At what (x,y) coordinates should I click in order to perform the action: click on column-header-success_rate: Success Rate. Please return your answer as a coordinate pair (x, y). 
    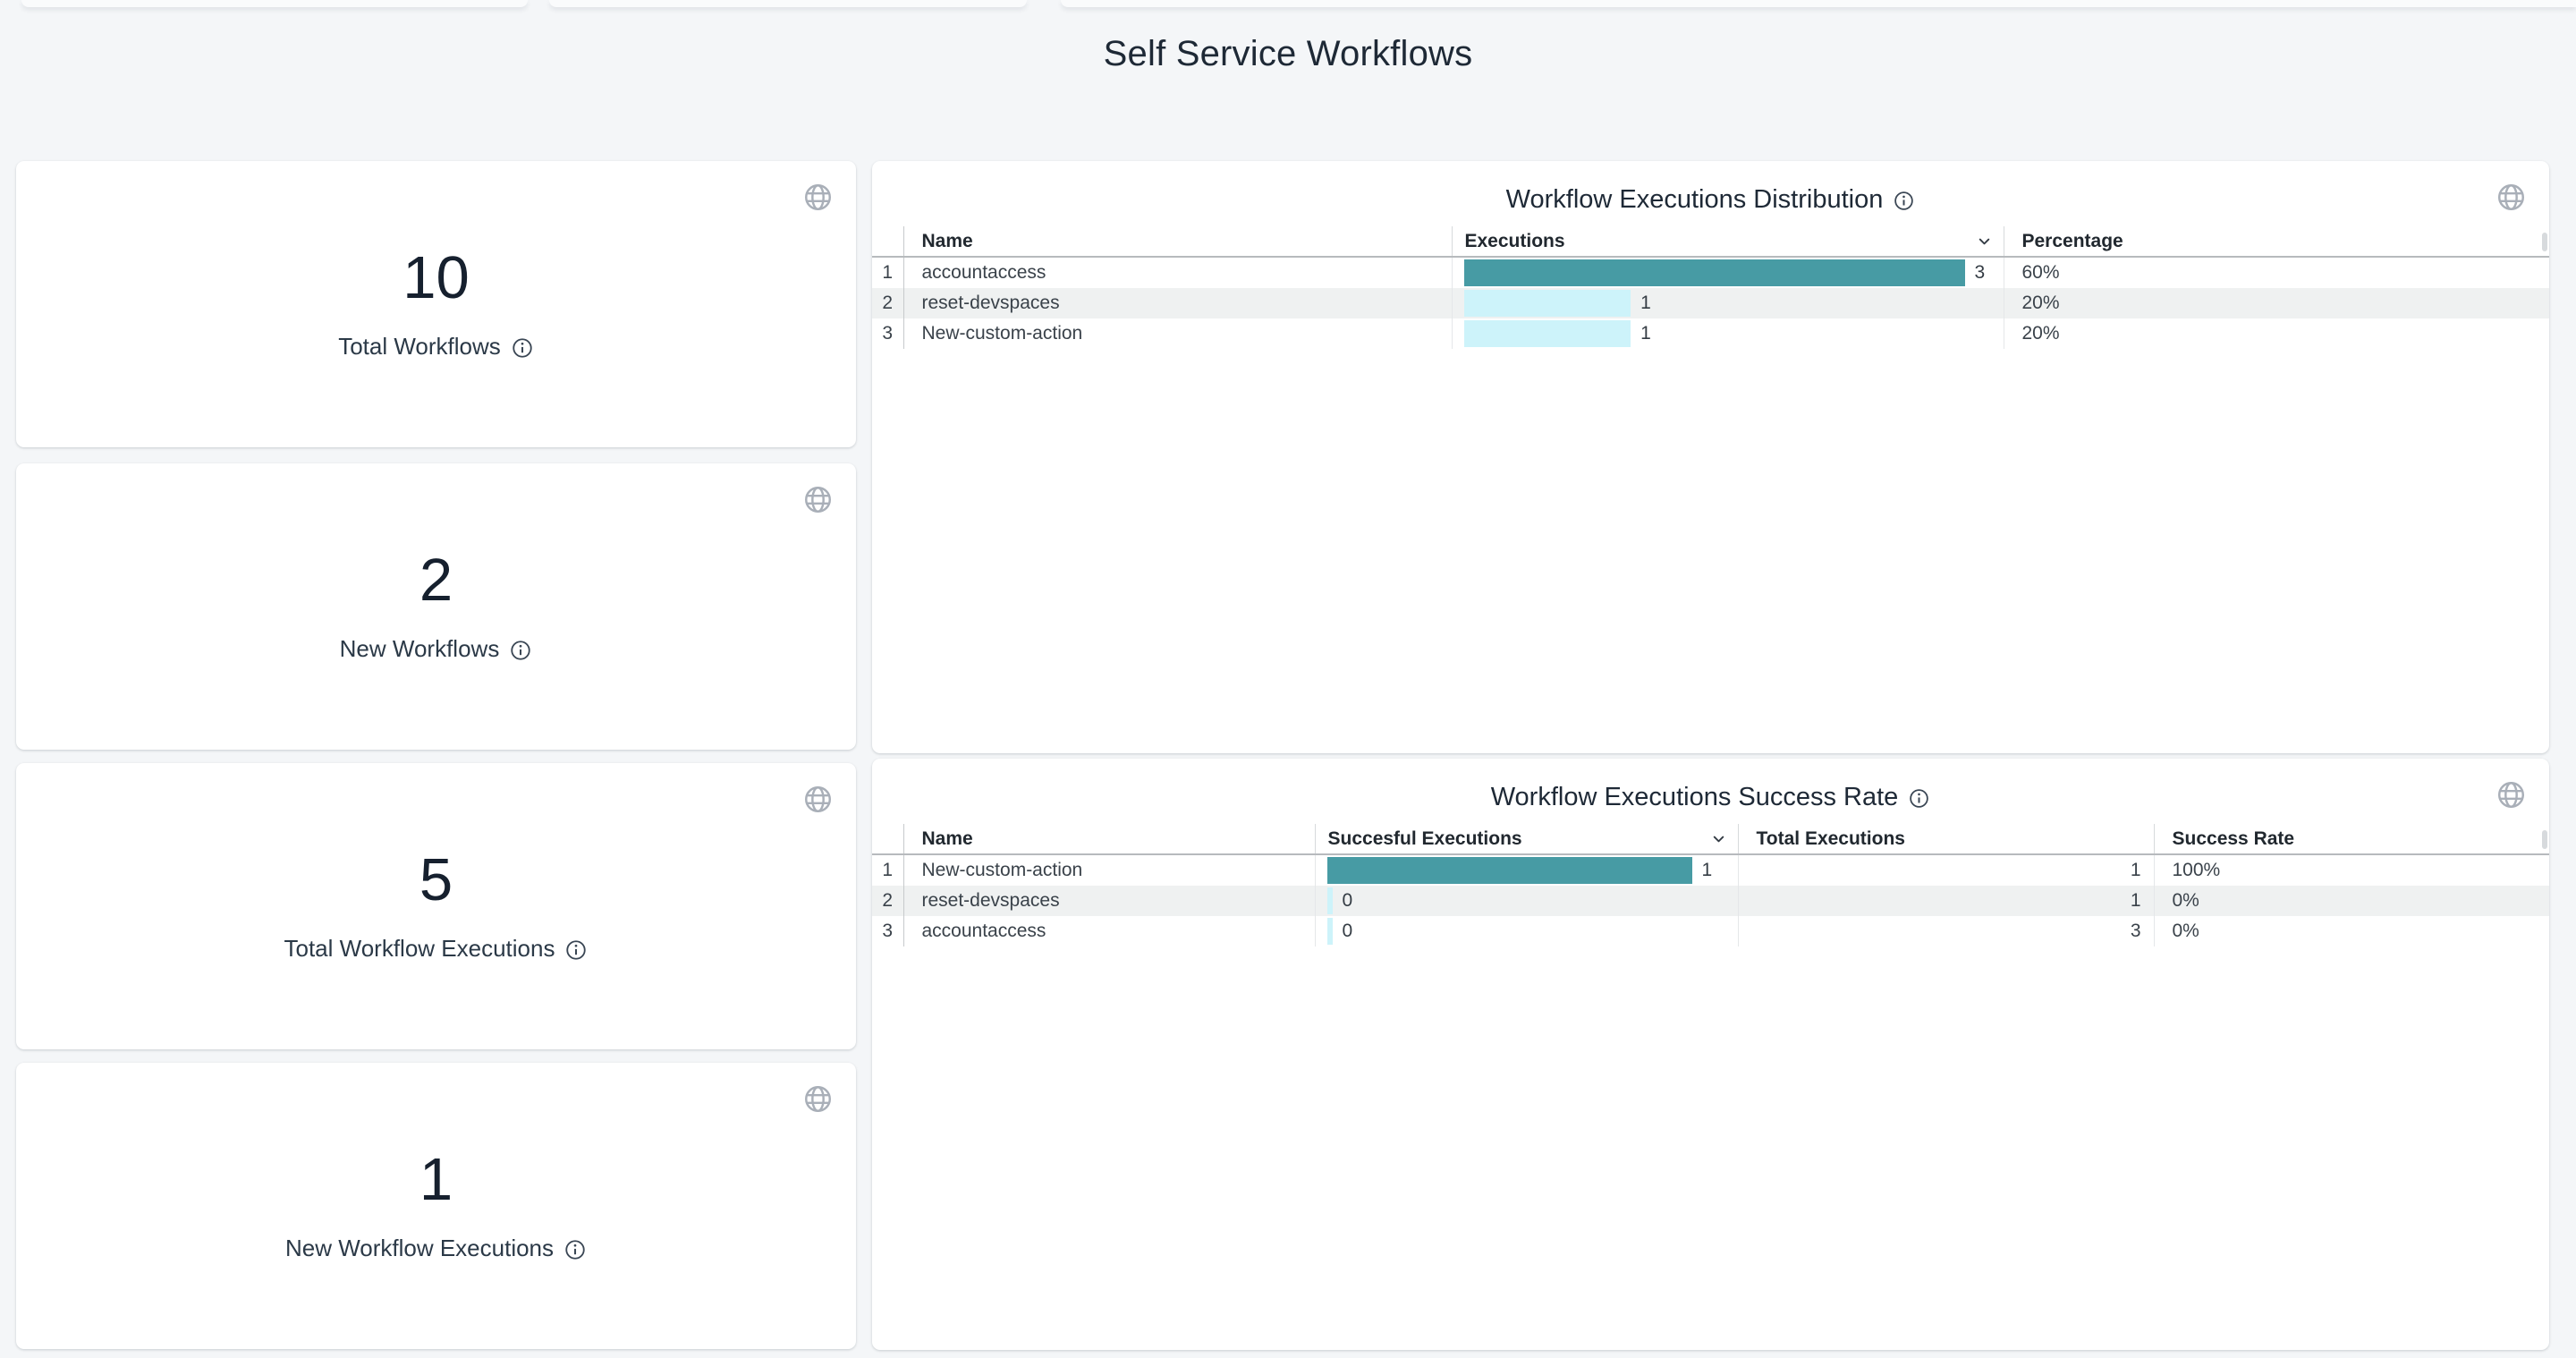
    Looking at the image, I should click on (2351, 839).